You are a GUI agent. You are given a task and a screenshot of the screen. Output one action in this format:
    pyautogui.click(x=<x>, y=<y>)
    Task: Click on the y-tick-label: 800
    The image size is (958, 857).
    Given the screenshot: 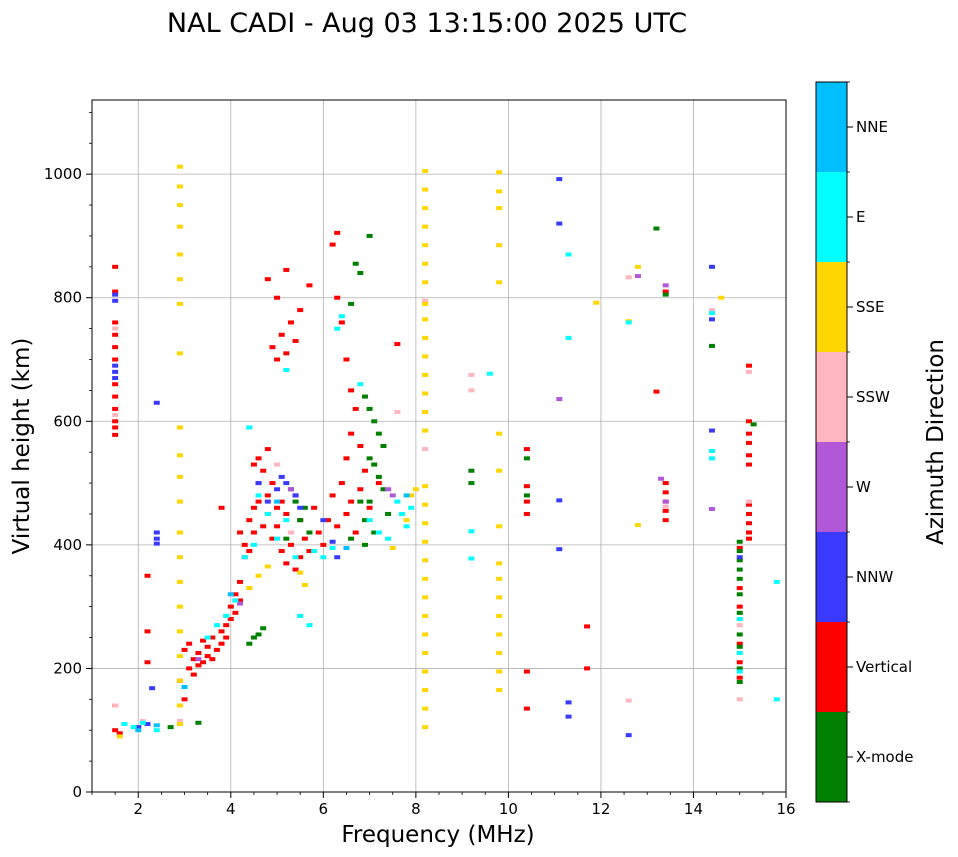 What is the action you would take?
    pyautogui.click(x=67, y=298)
    